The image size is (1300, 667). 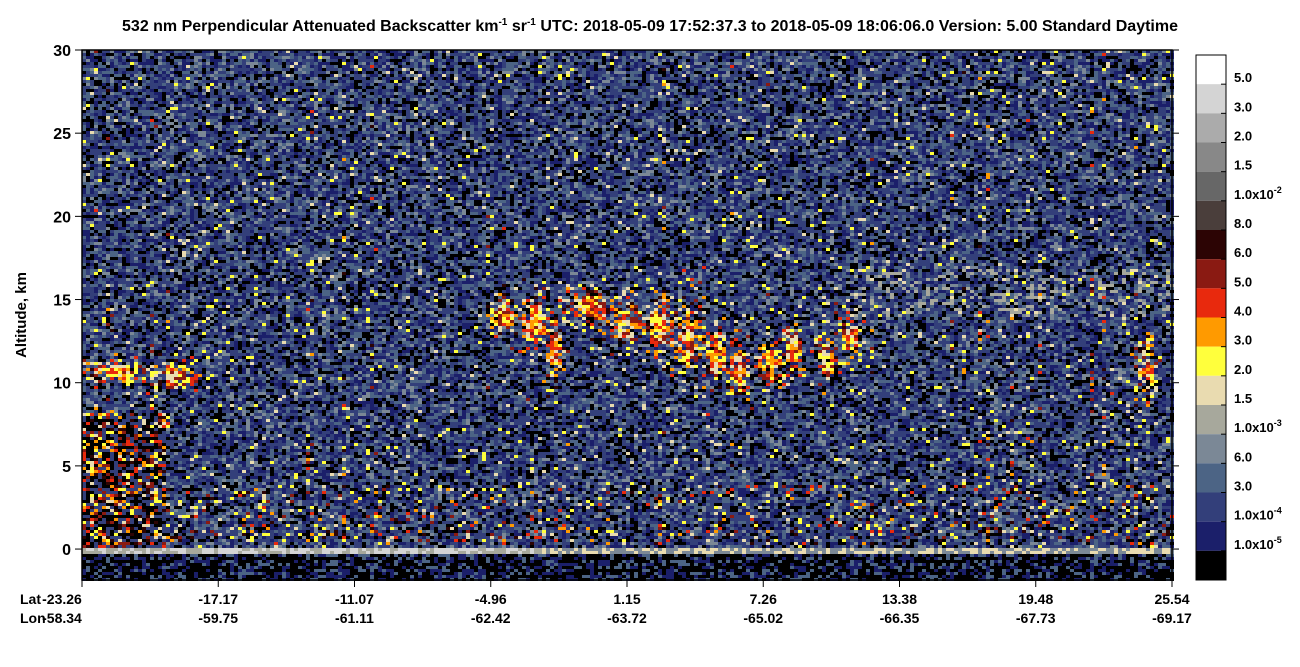 I want to click on y-tick-label: 25, so click(x=62, y=134).